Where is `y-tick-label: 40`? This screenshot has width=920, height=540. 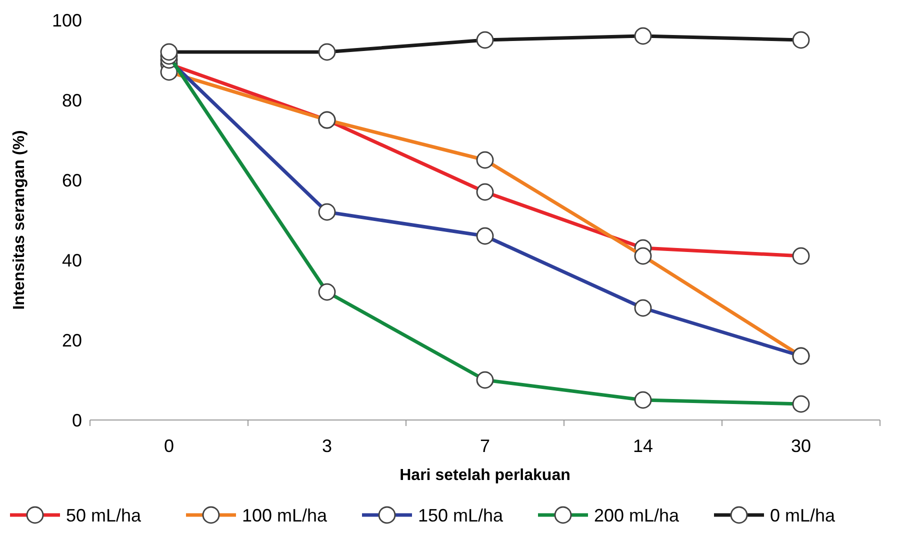 y-tick-label: 40 is located at coordinates (72, 260).